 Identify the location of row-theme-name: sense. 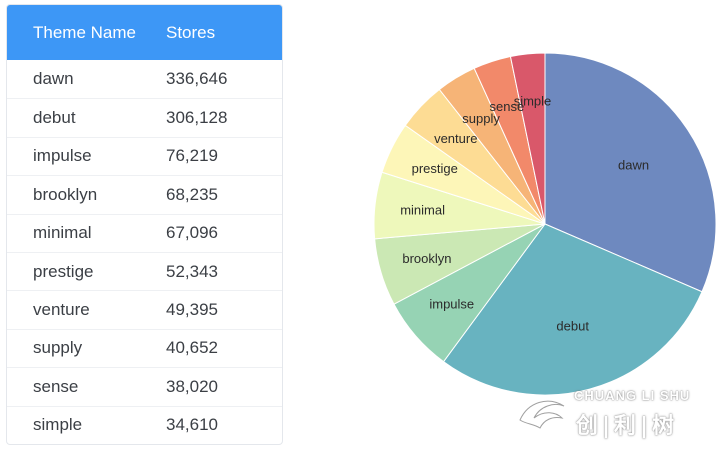
(56, 386).